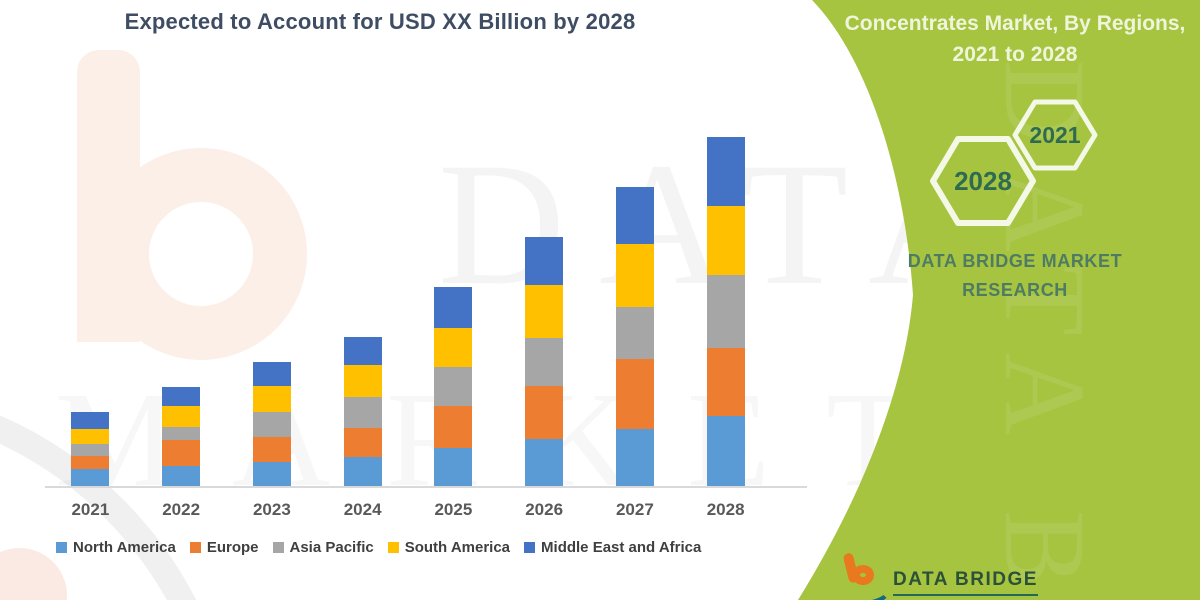 Image resolution: width=1200 pixels, height=600 pixels. What do you see at coordinates (1015, 290) in the screenshot?
I see `brand-text-line2: RESEARCH` at bounding box center [1015, 290].